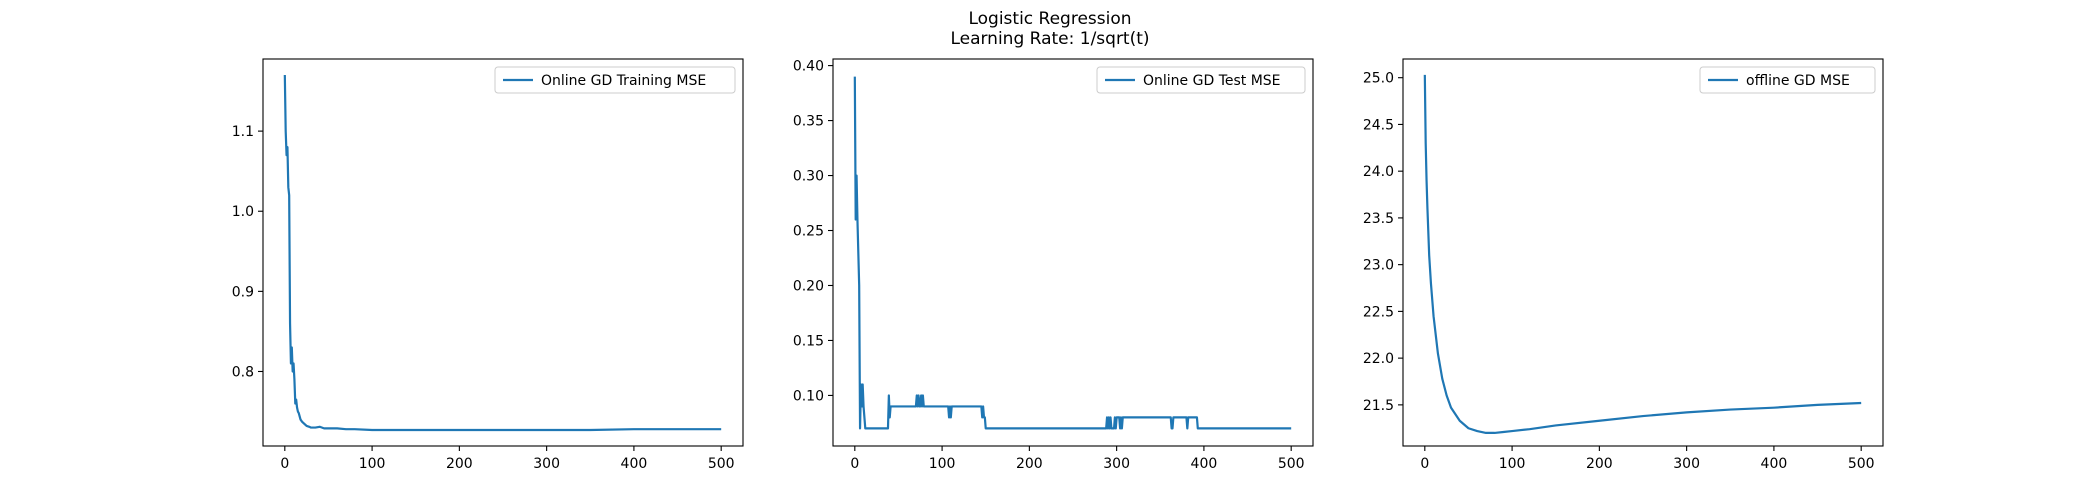 The height and width of the screenshot is (500, 2100). I want to click on y-tick-label: 0.25, so click(808, 232).